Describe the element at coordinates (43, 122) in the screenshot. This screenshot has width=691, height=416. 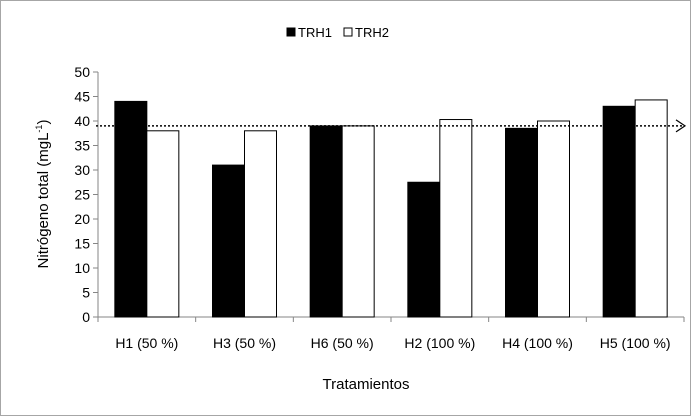
I see `y-axis-title-close: )` at that location.